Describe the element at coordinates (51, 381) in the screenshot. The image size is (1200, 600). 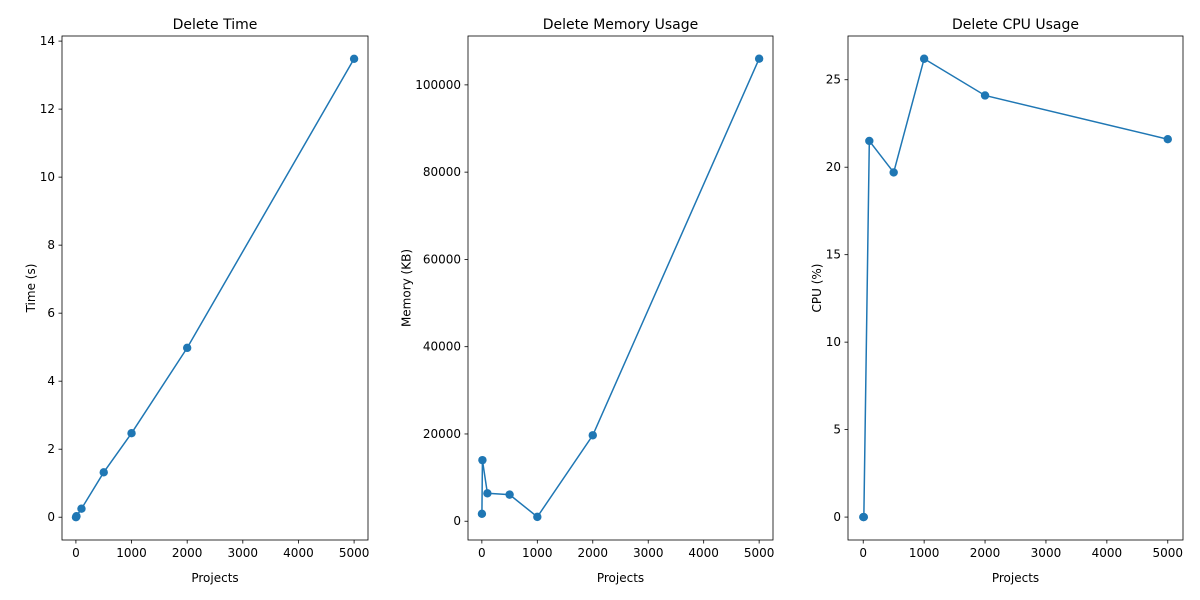
I see `y-tick-label: 4` at that location.